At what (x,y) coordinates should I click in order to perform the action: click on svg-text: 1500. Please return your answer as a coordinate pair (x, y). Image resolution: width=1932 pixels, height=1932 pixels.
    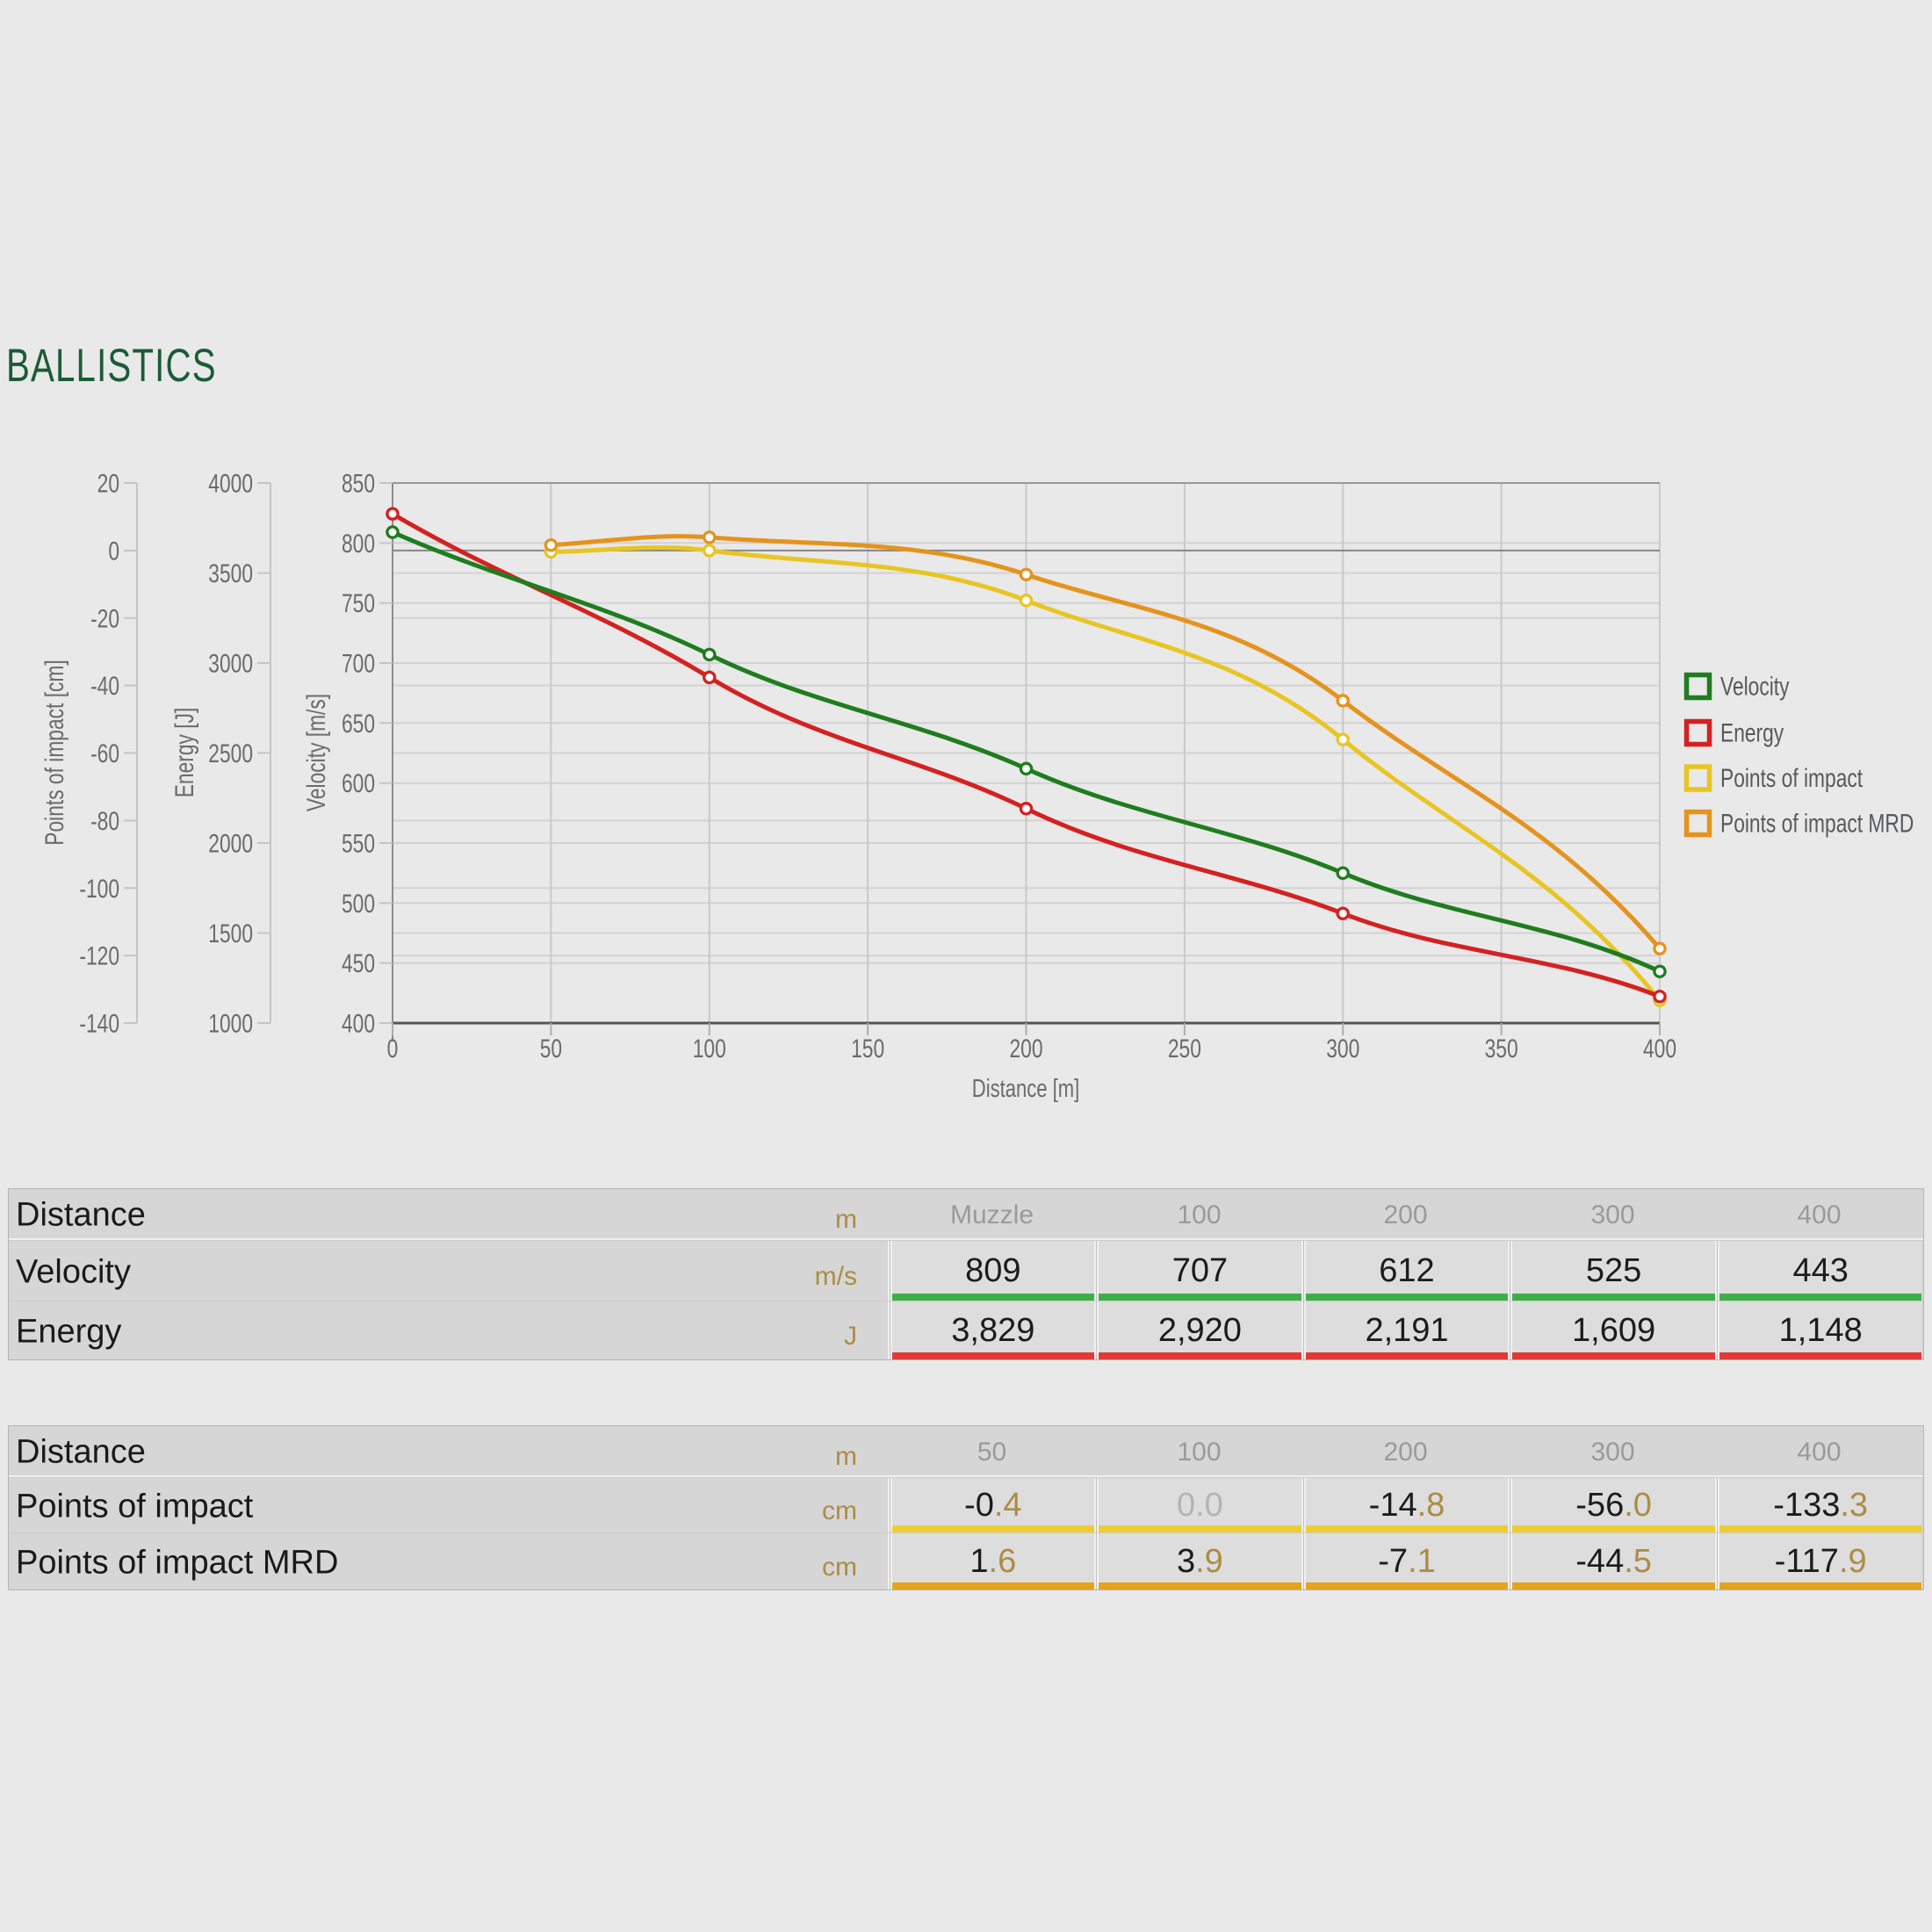
    Looking at the image, I should click on (231, 934).